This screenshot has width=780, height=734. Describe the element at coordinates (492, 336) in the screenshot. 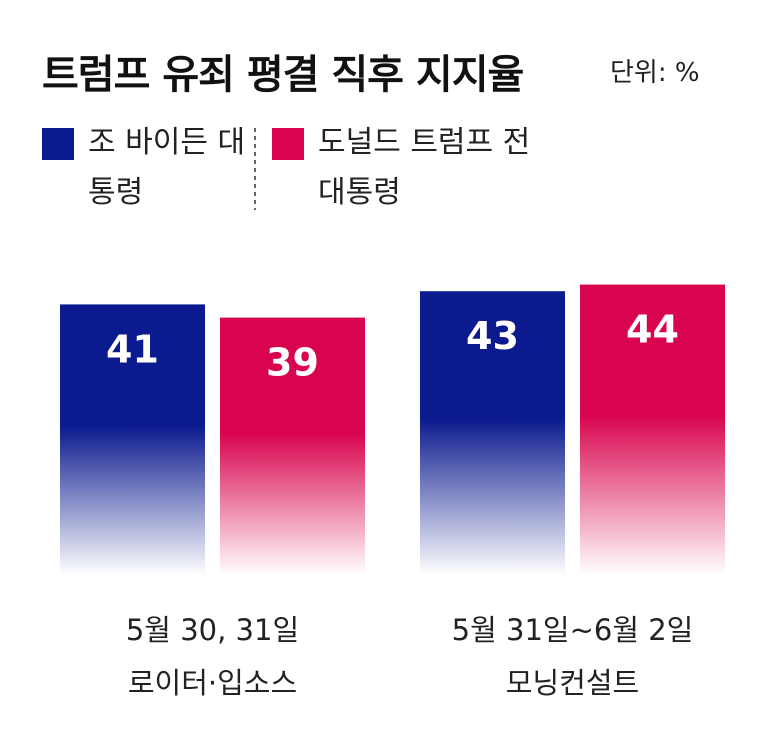

I see `data-label: 43` at that location.